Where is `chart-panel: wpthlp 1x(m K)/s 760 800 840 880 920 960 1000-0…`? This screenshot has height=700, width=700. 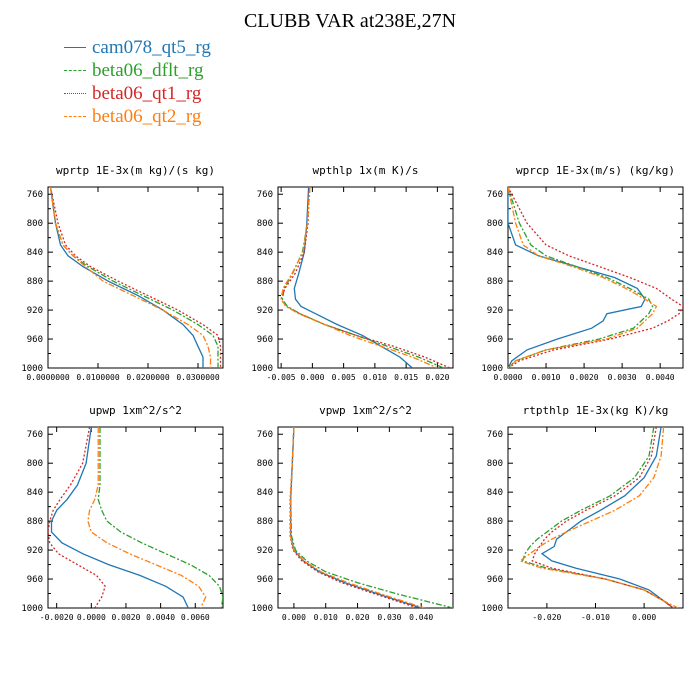 chart-panel: wpthlp 1x(m K)/s 760 800 840 880 920 960 1000-0… is located at coordinates (352, 273).